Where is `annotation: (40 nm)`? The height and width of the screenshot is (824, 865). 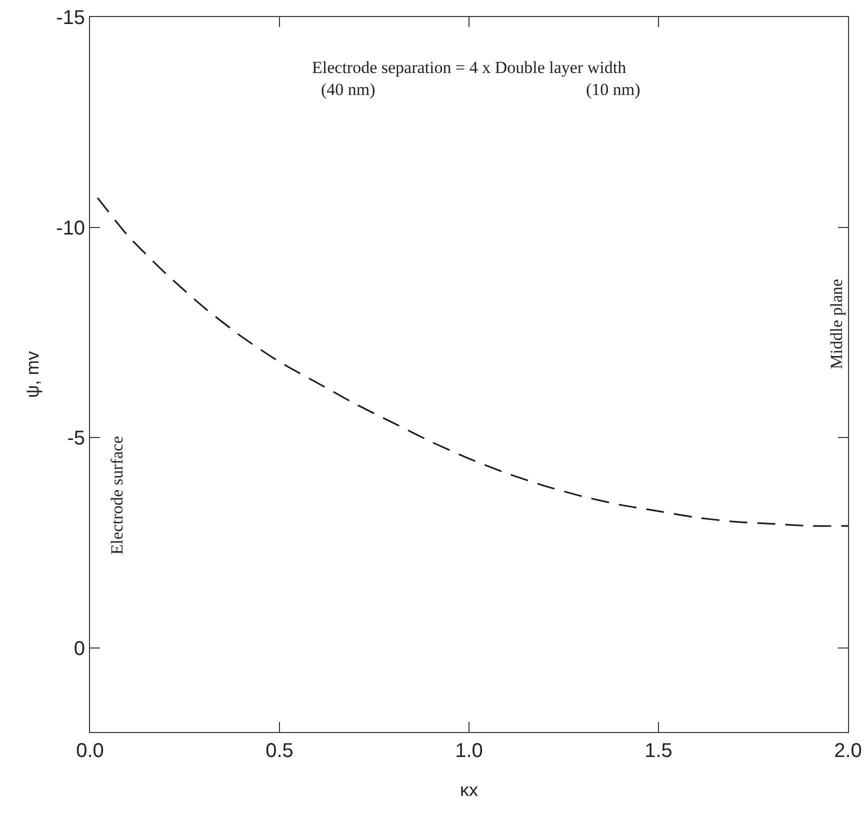
annotation: (40 nm) is located at coordinates (348, 89).